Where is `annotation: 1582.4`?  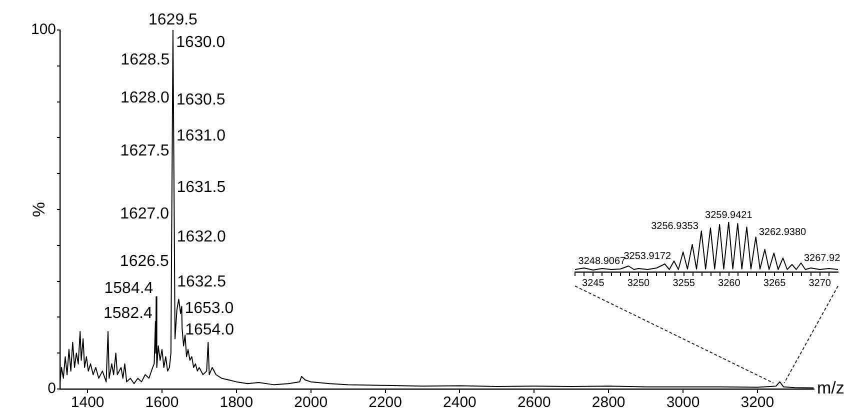 annotation: 1582.4 is located at coordinates (128, 313).